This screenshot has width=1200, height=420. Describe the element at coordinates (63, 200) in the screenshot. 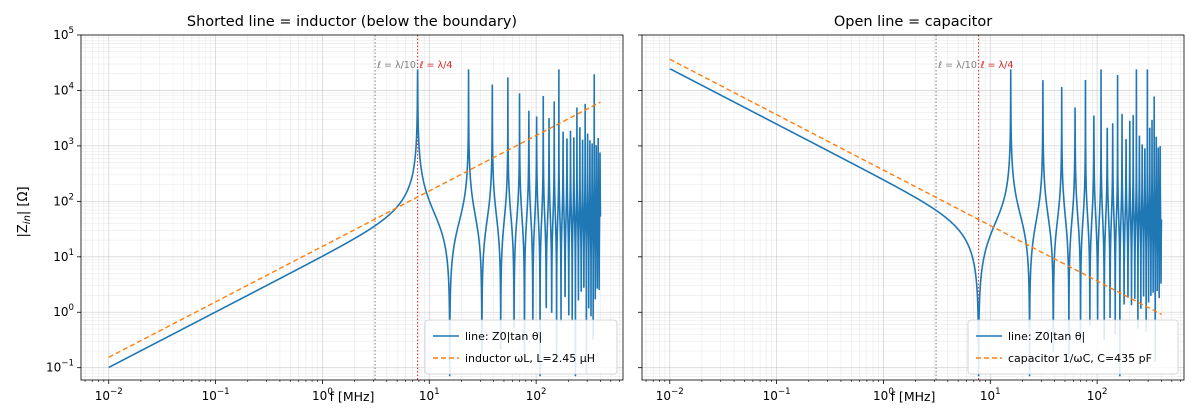

I see `y-tick-label: 10²` at that location.